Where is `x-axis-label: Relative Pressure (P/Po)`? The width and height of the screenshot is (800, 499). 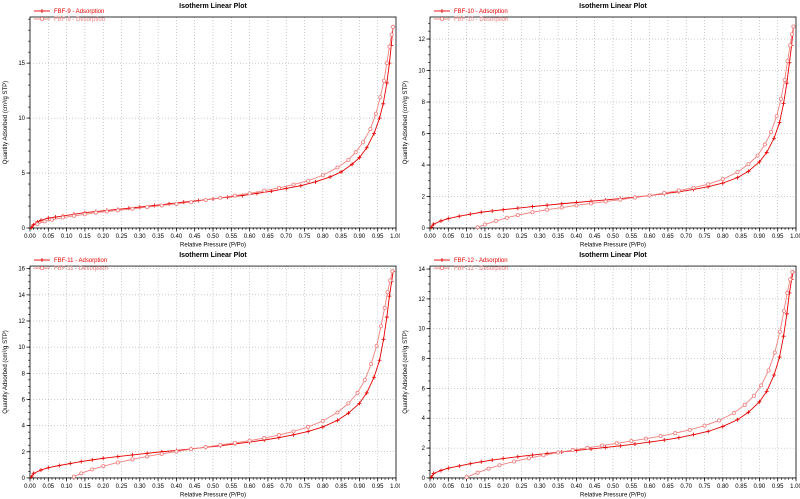
x-axis-label: Relative Pressure (P/Po) is located at coordinates (213, 246).